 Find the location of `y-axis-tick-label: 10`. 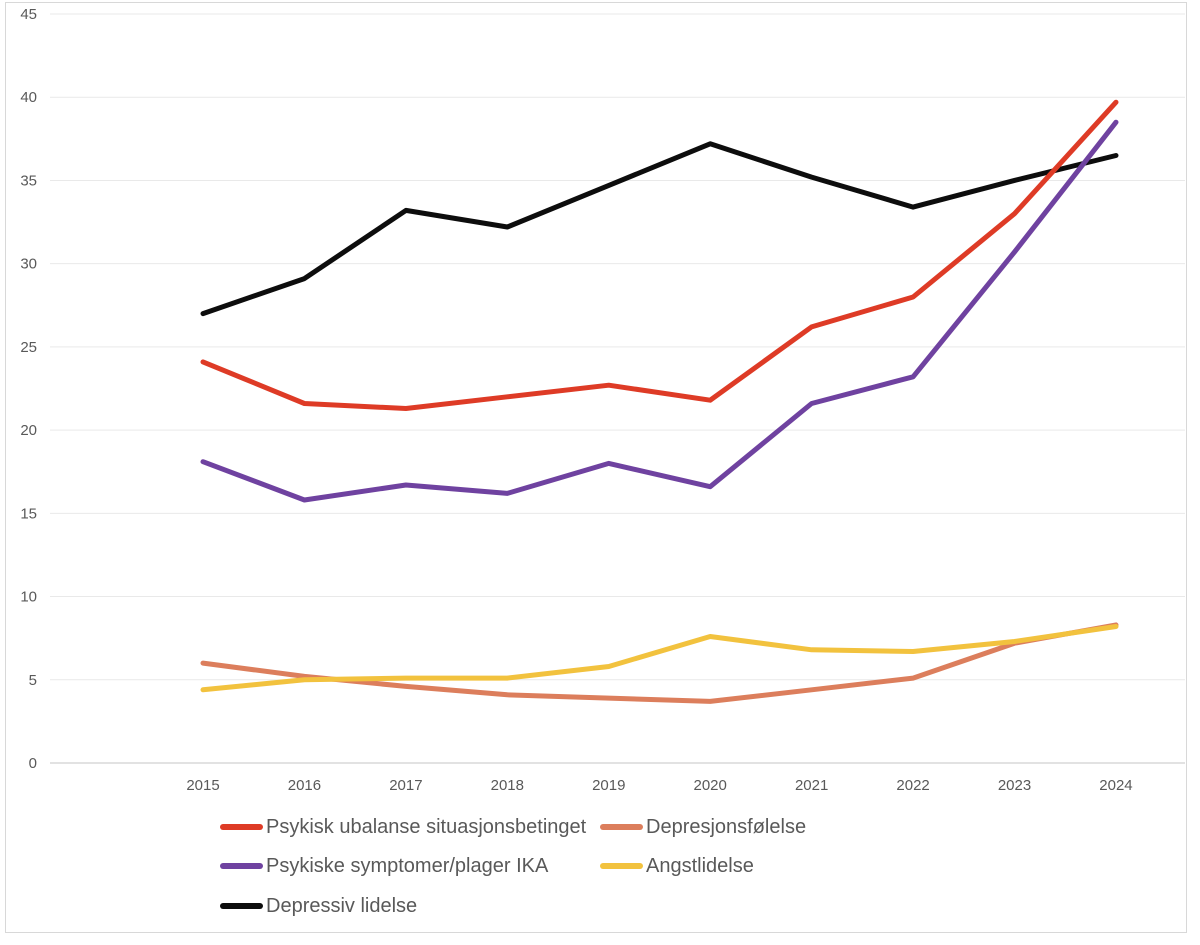

y-axis-tick-label: 10 is located at coordinates (28, 597).